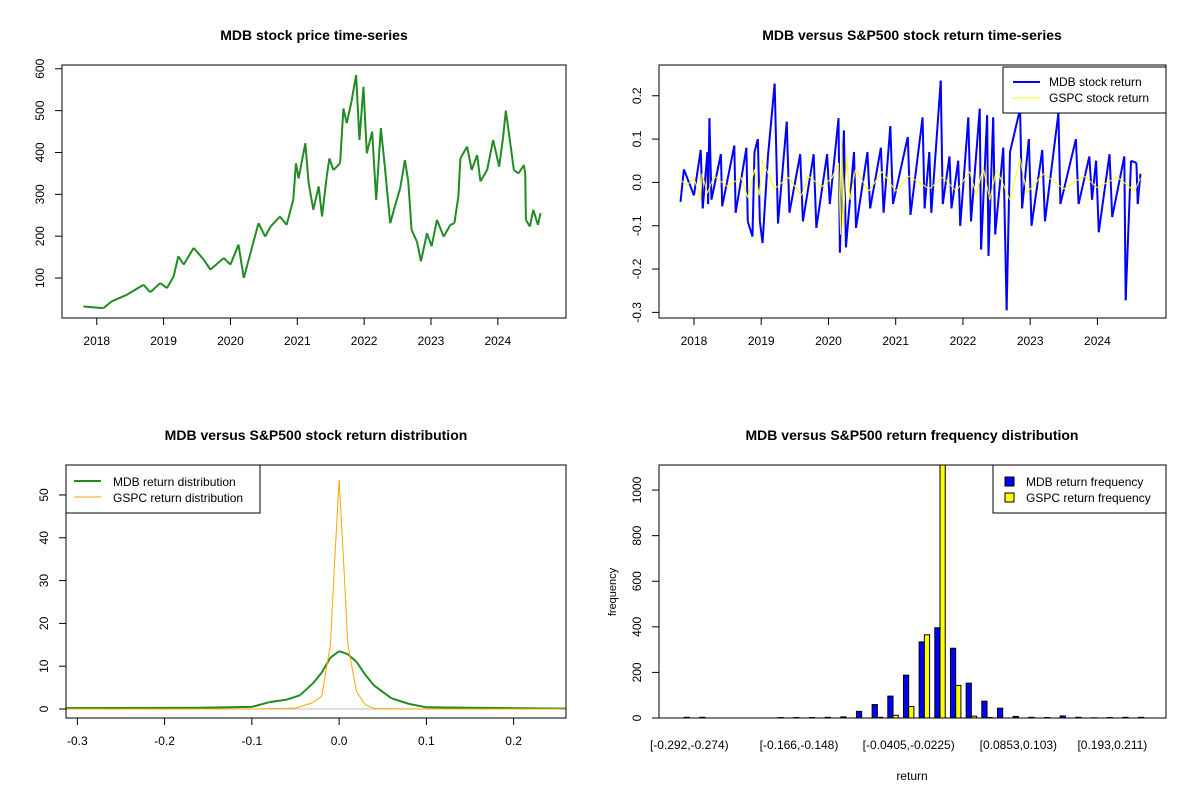  I want to click on x-tick-label: 2021, so click(895, 341).